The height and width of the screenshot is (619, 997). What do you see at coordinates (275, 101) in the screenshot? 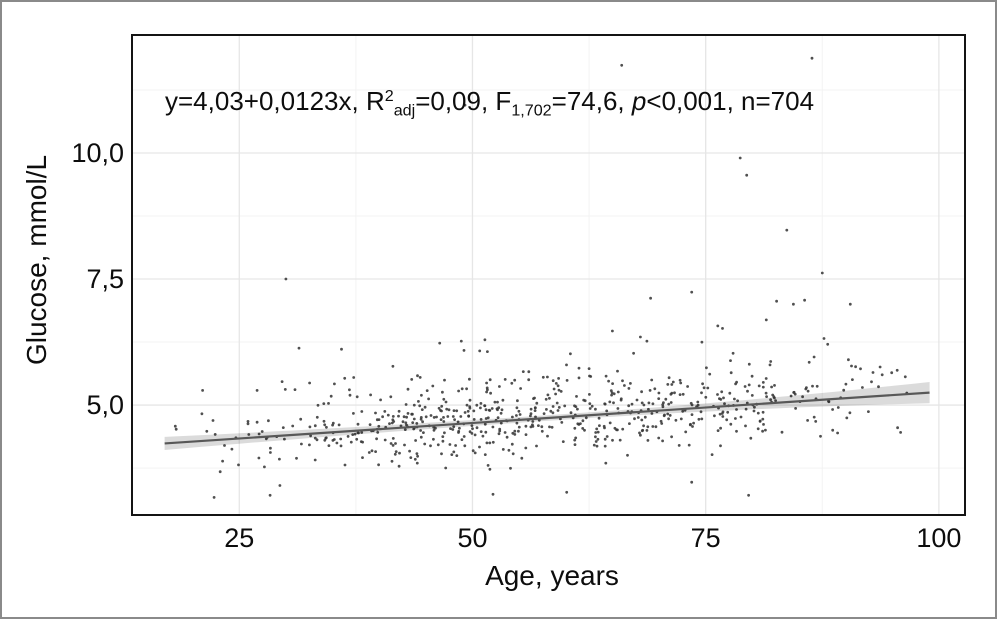
I see `annotation-segment: y=4,03+0,0123x, R` at bounding box center [275, 101].